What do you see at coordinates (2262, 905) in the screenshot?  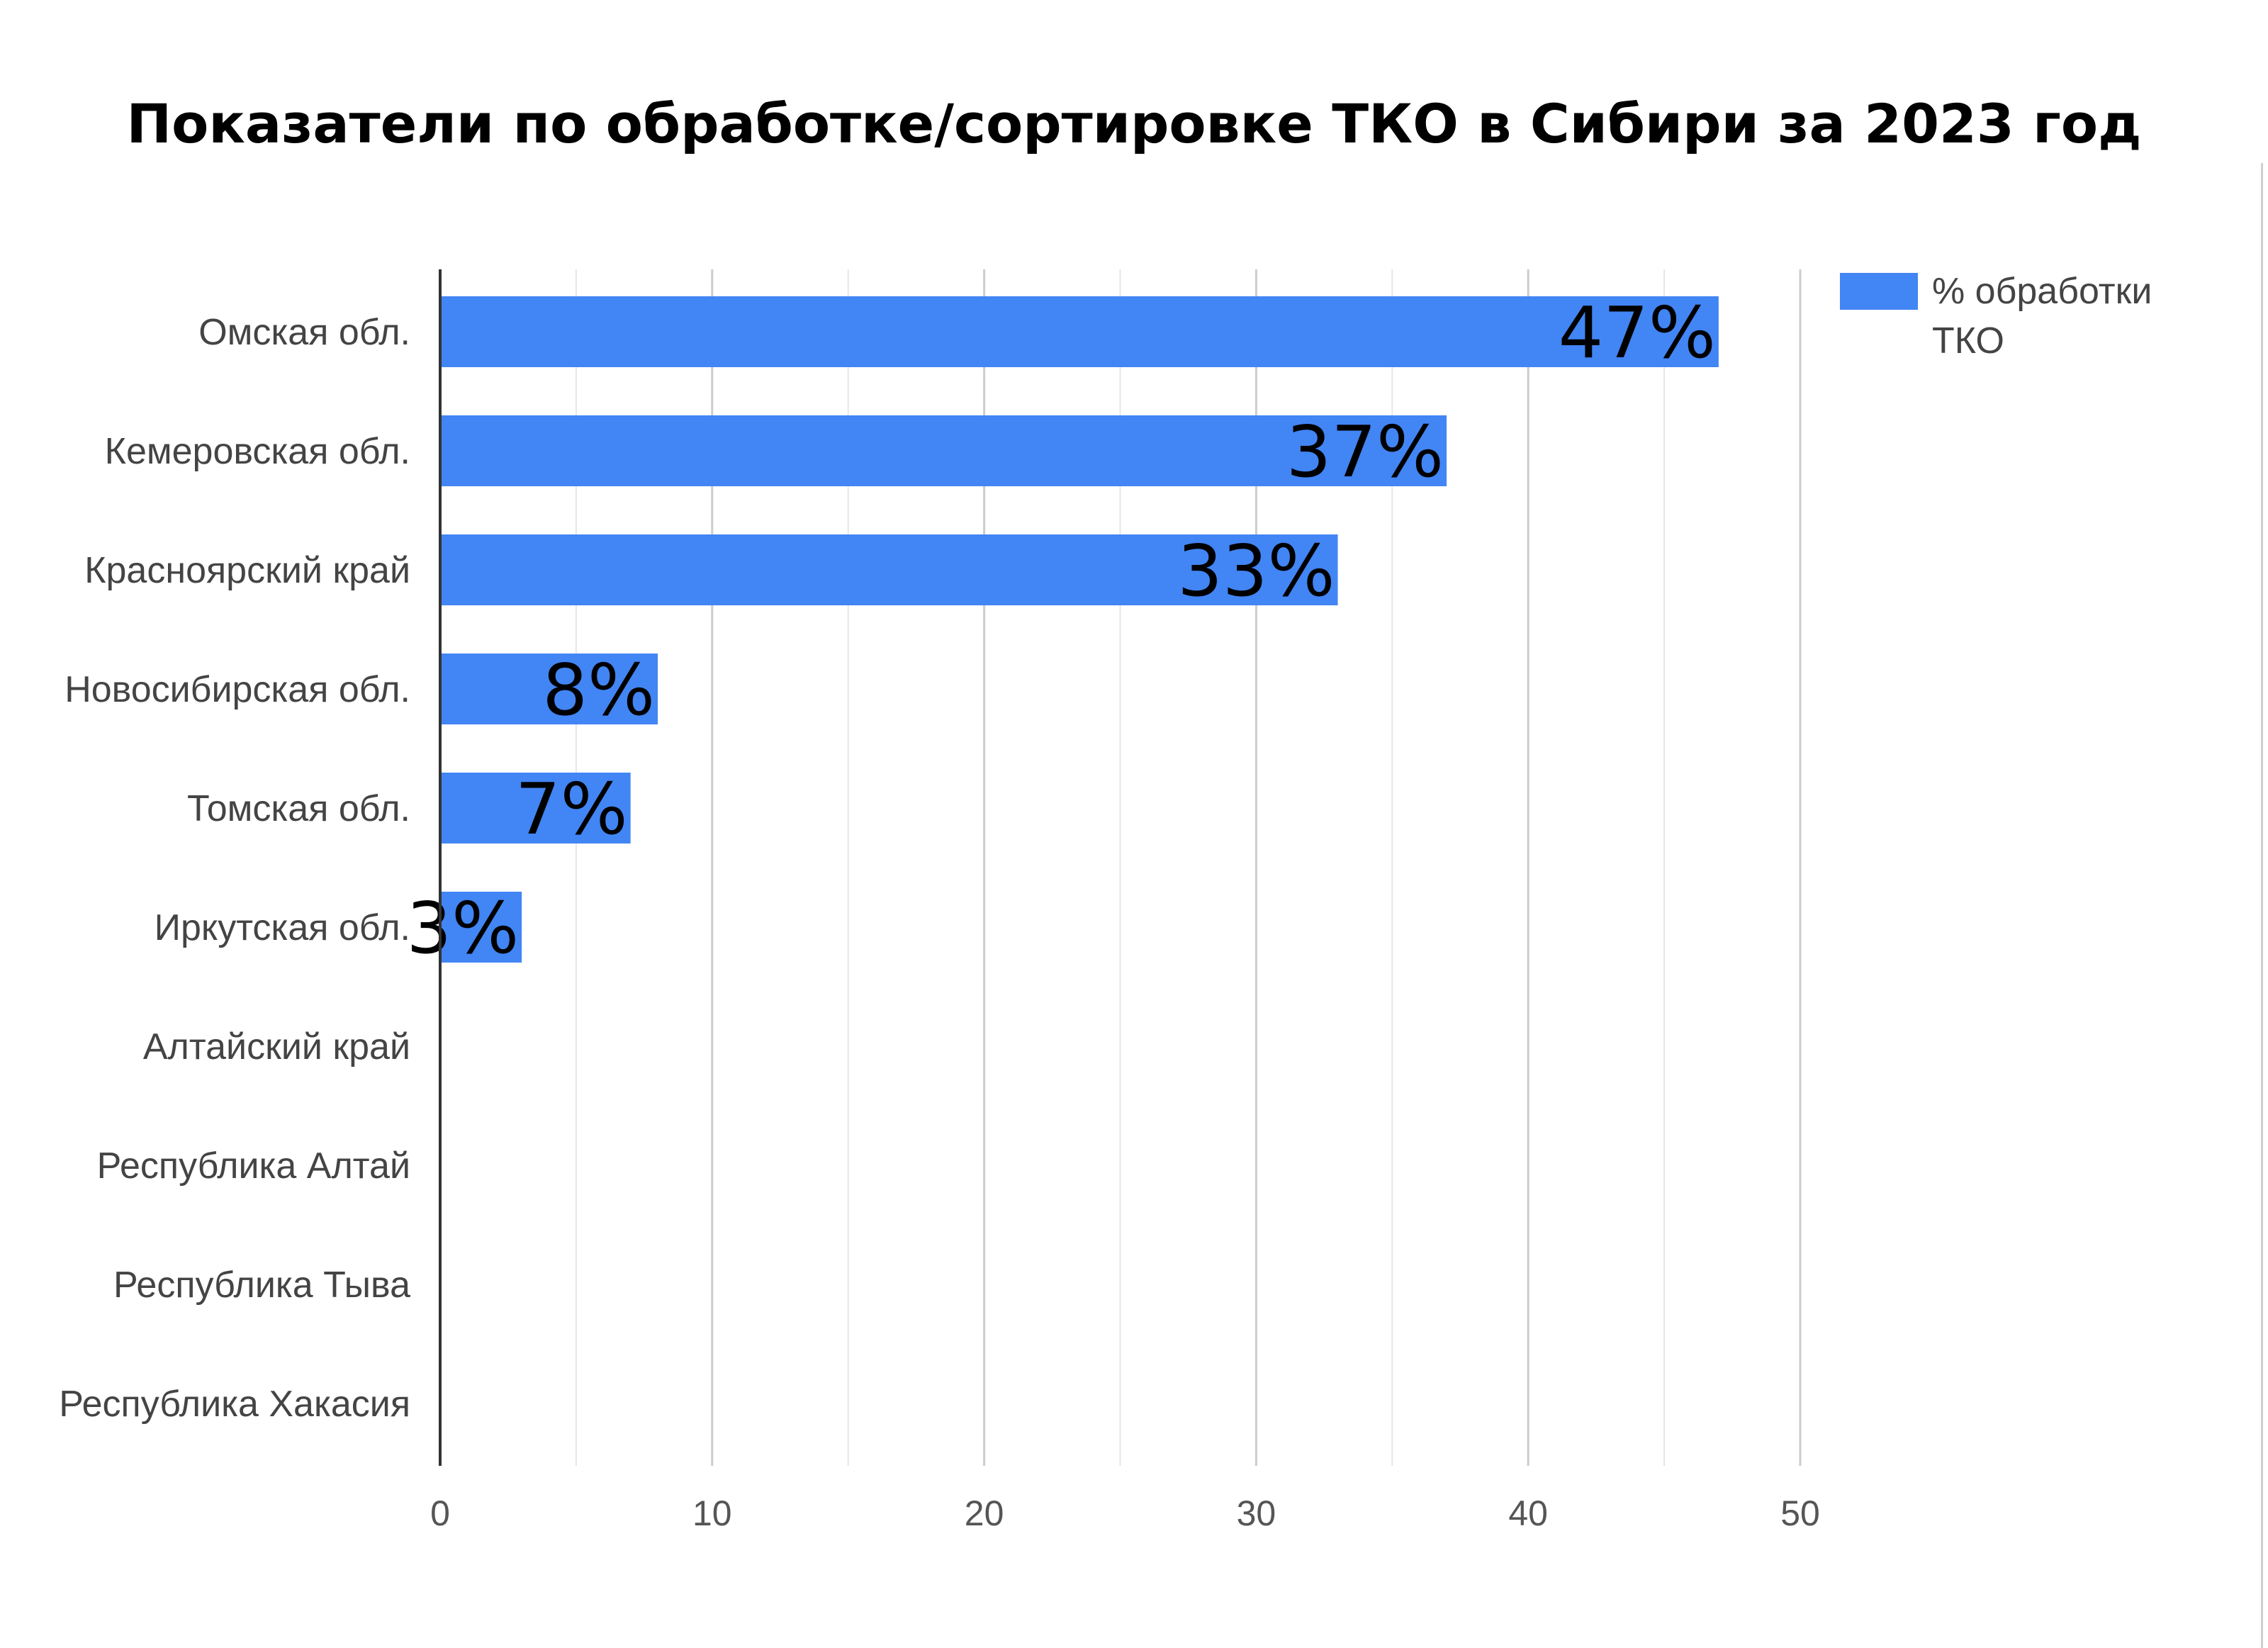 I see `panel-border` at bounding box center [2262, 905].